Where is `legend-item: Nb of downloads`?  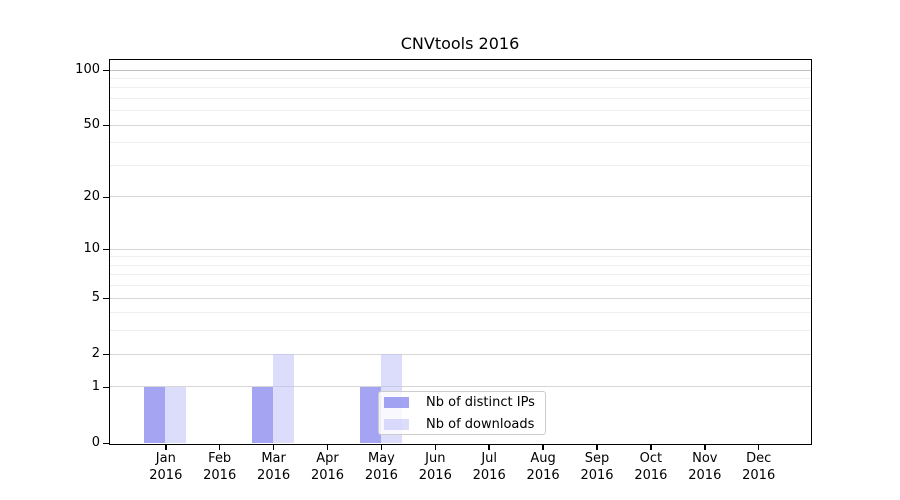
legend-item: Nb of downloads is located at coordinates (464, 424).